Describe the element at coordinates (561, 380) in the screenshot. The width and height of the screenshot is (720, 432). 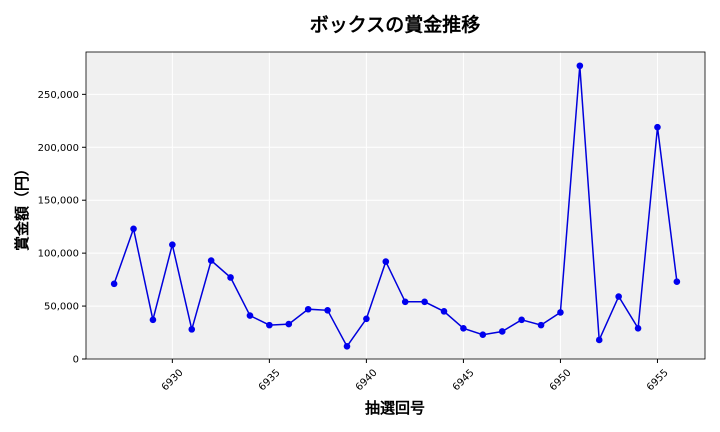
I see `x-tick-label: 6950` at that location.